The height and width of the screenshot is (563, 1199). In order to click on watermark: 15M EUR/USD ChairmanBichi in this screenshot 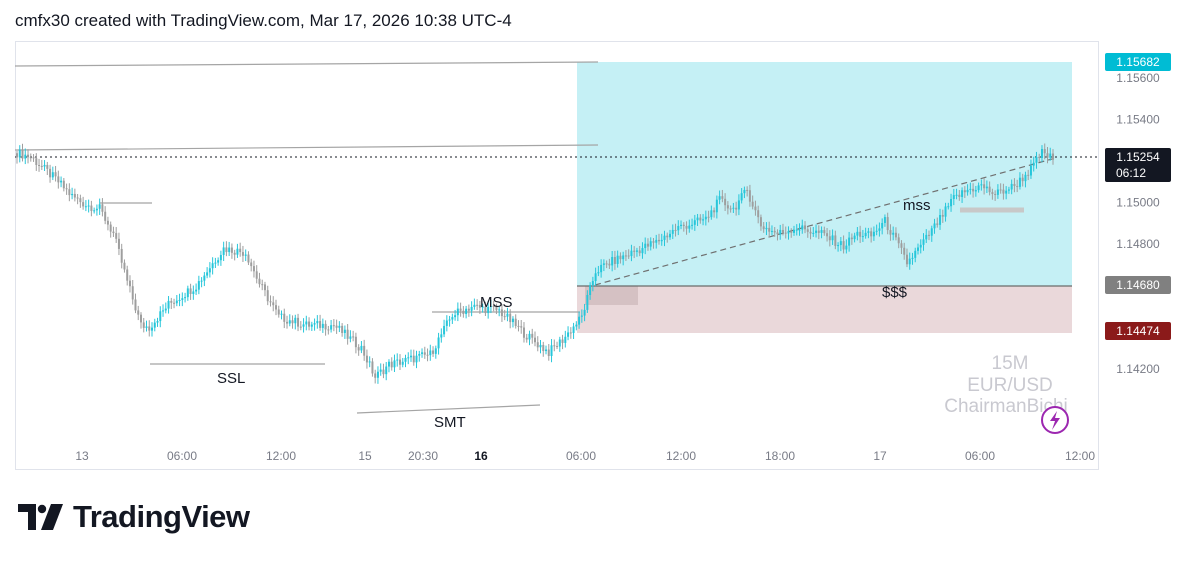, I will do `click(1006, 385)`.